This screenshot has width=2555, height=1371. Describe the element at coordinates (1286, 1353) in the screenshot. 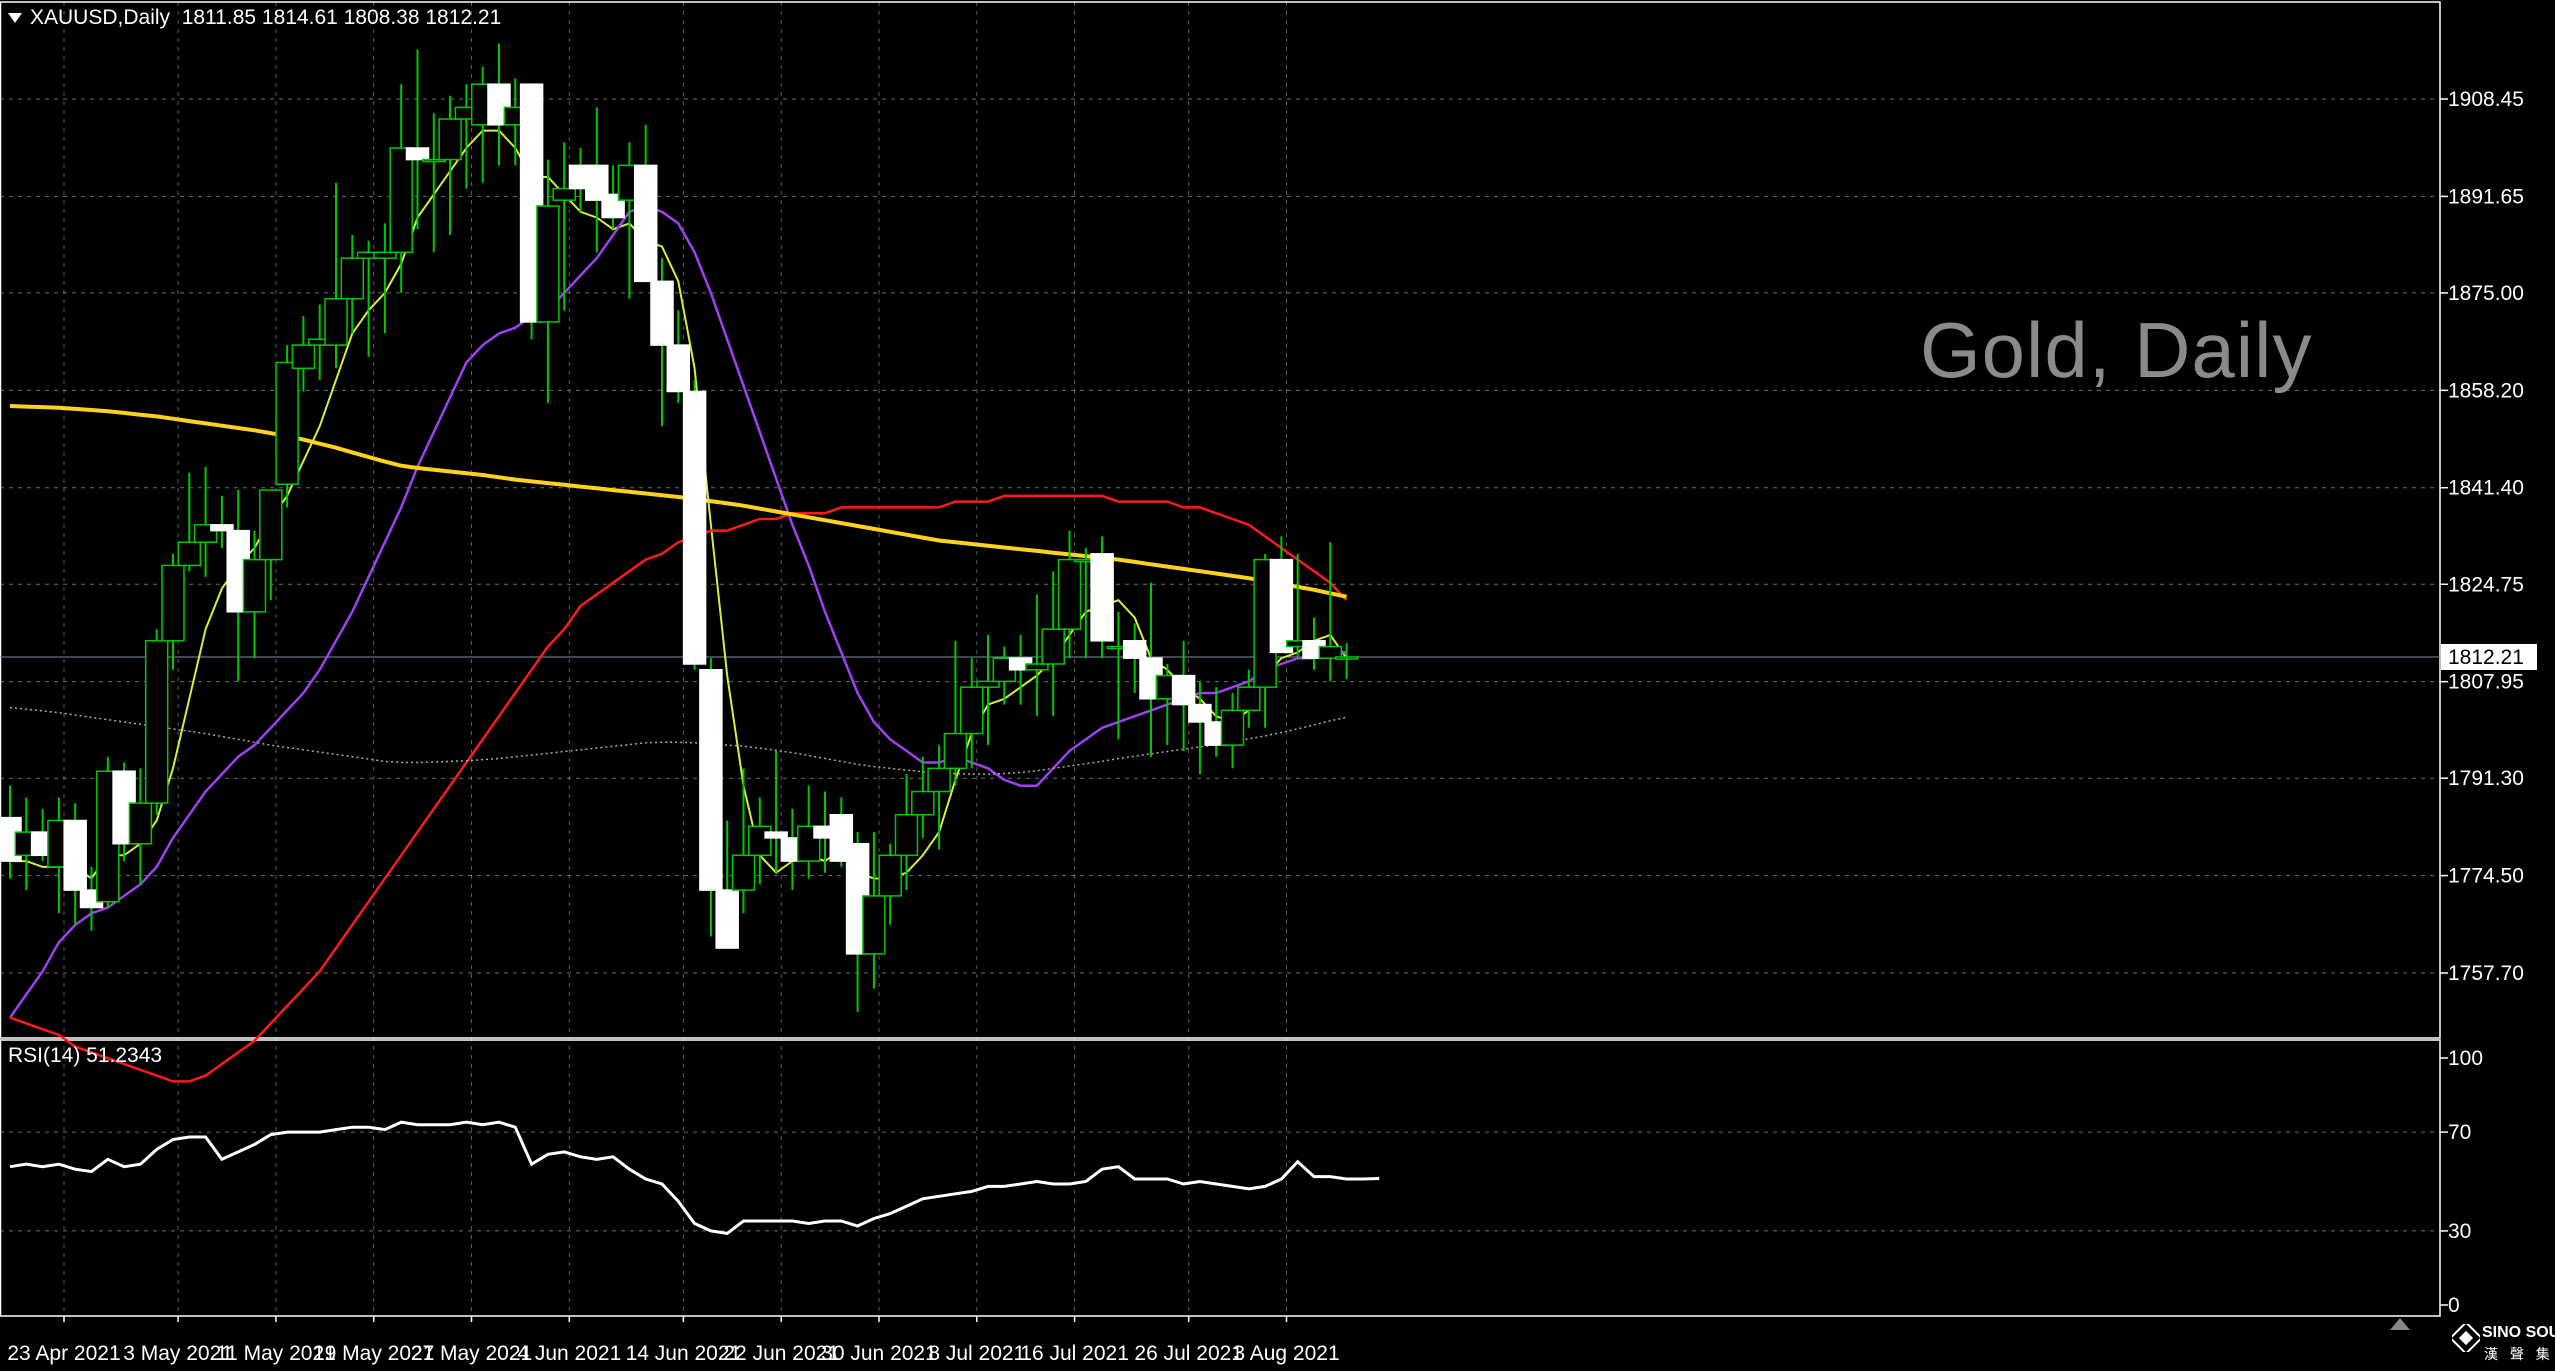

I see `date-tick-label: 3 Aug 2021` at that location.